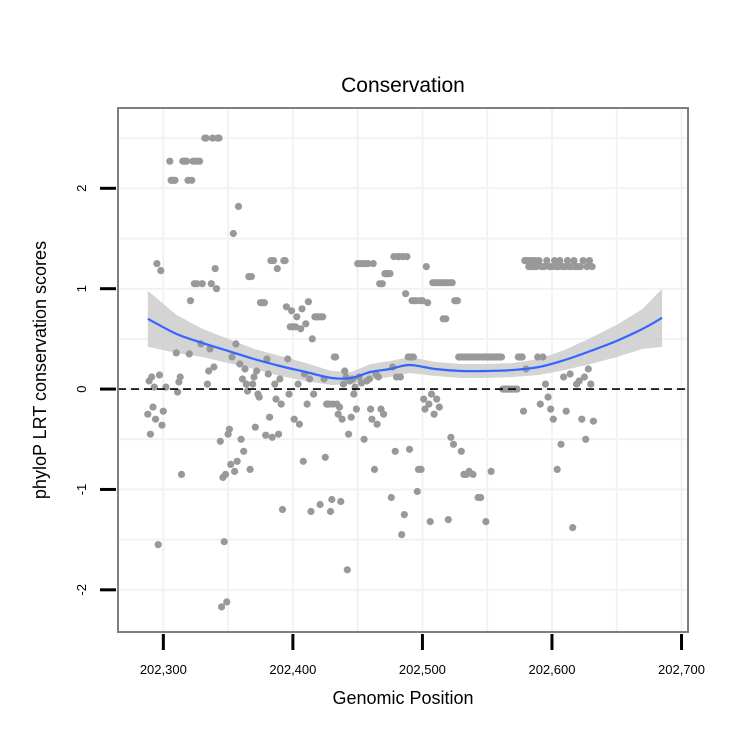  I want to click on x-tick-label: 202,600, so click(551, 669).